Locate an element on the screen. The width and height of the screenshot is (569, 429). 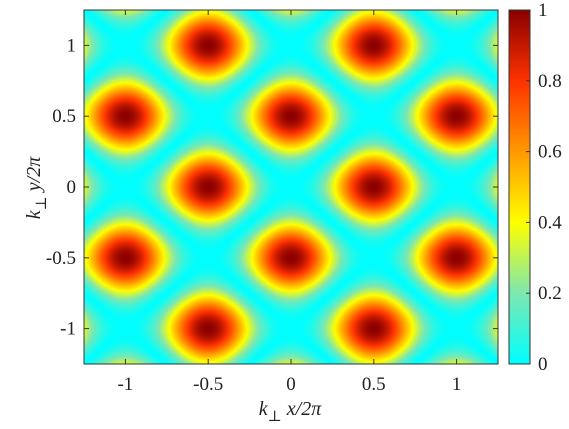
x-tick-label: -1 is located at coordinates (125, 384).